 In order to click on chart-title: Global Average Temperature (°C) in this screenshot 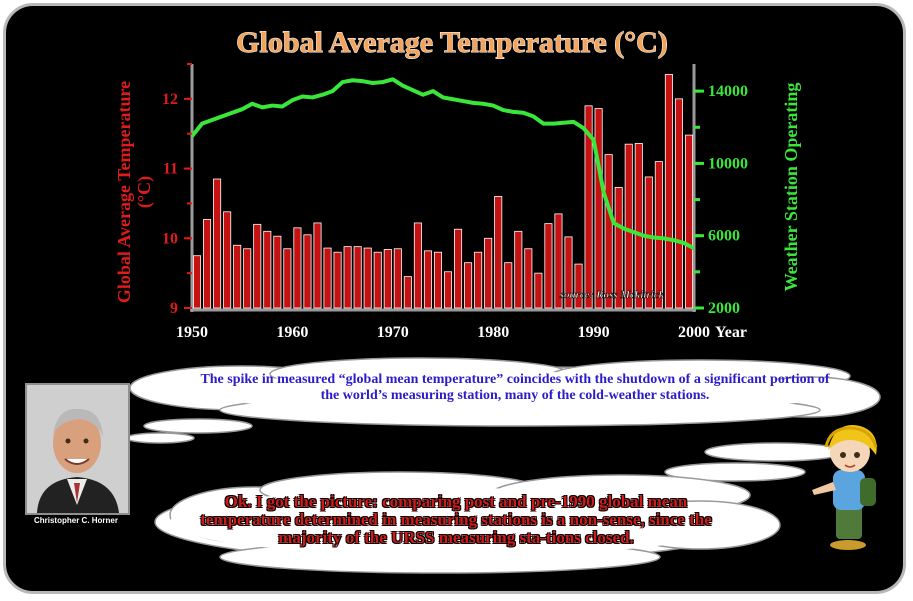, I will do `click(452, 42)`.